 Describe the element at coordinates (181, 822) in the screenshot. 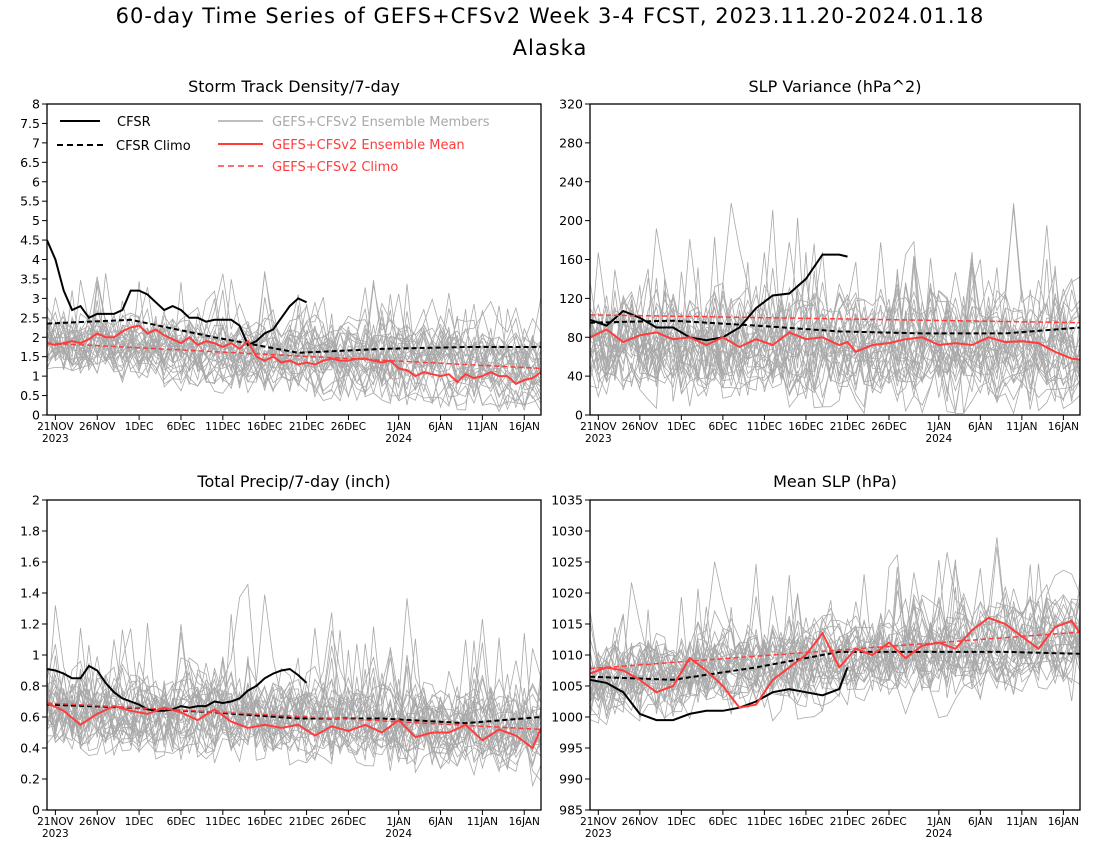

I see `x-tick-label: 6DEC` at that location.